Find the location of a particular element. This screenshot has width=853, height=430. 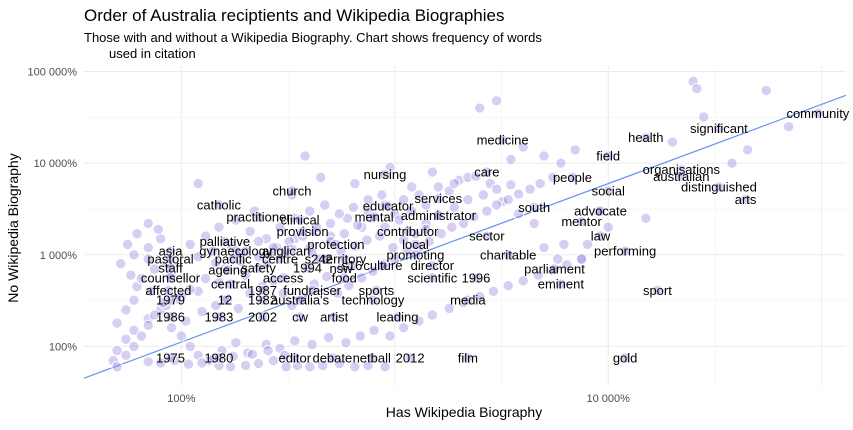

point-label-1975: 1975 is located at coordinates (170, 357).